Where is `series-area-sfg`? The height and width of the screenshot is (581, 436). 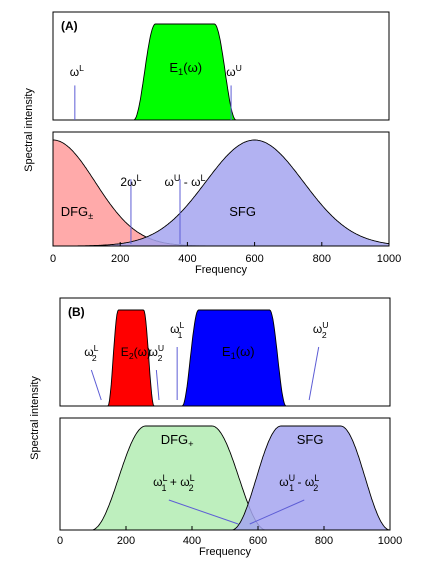 series-area-sfg is located at coordinates (221, 193).